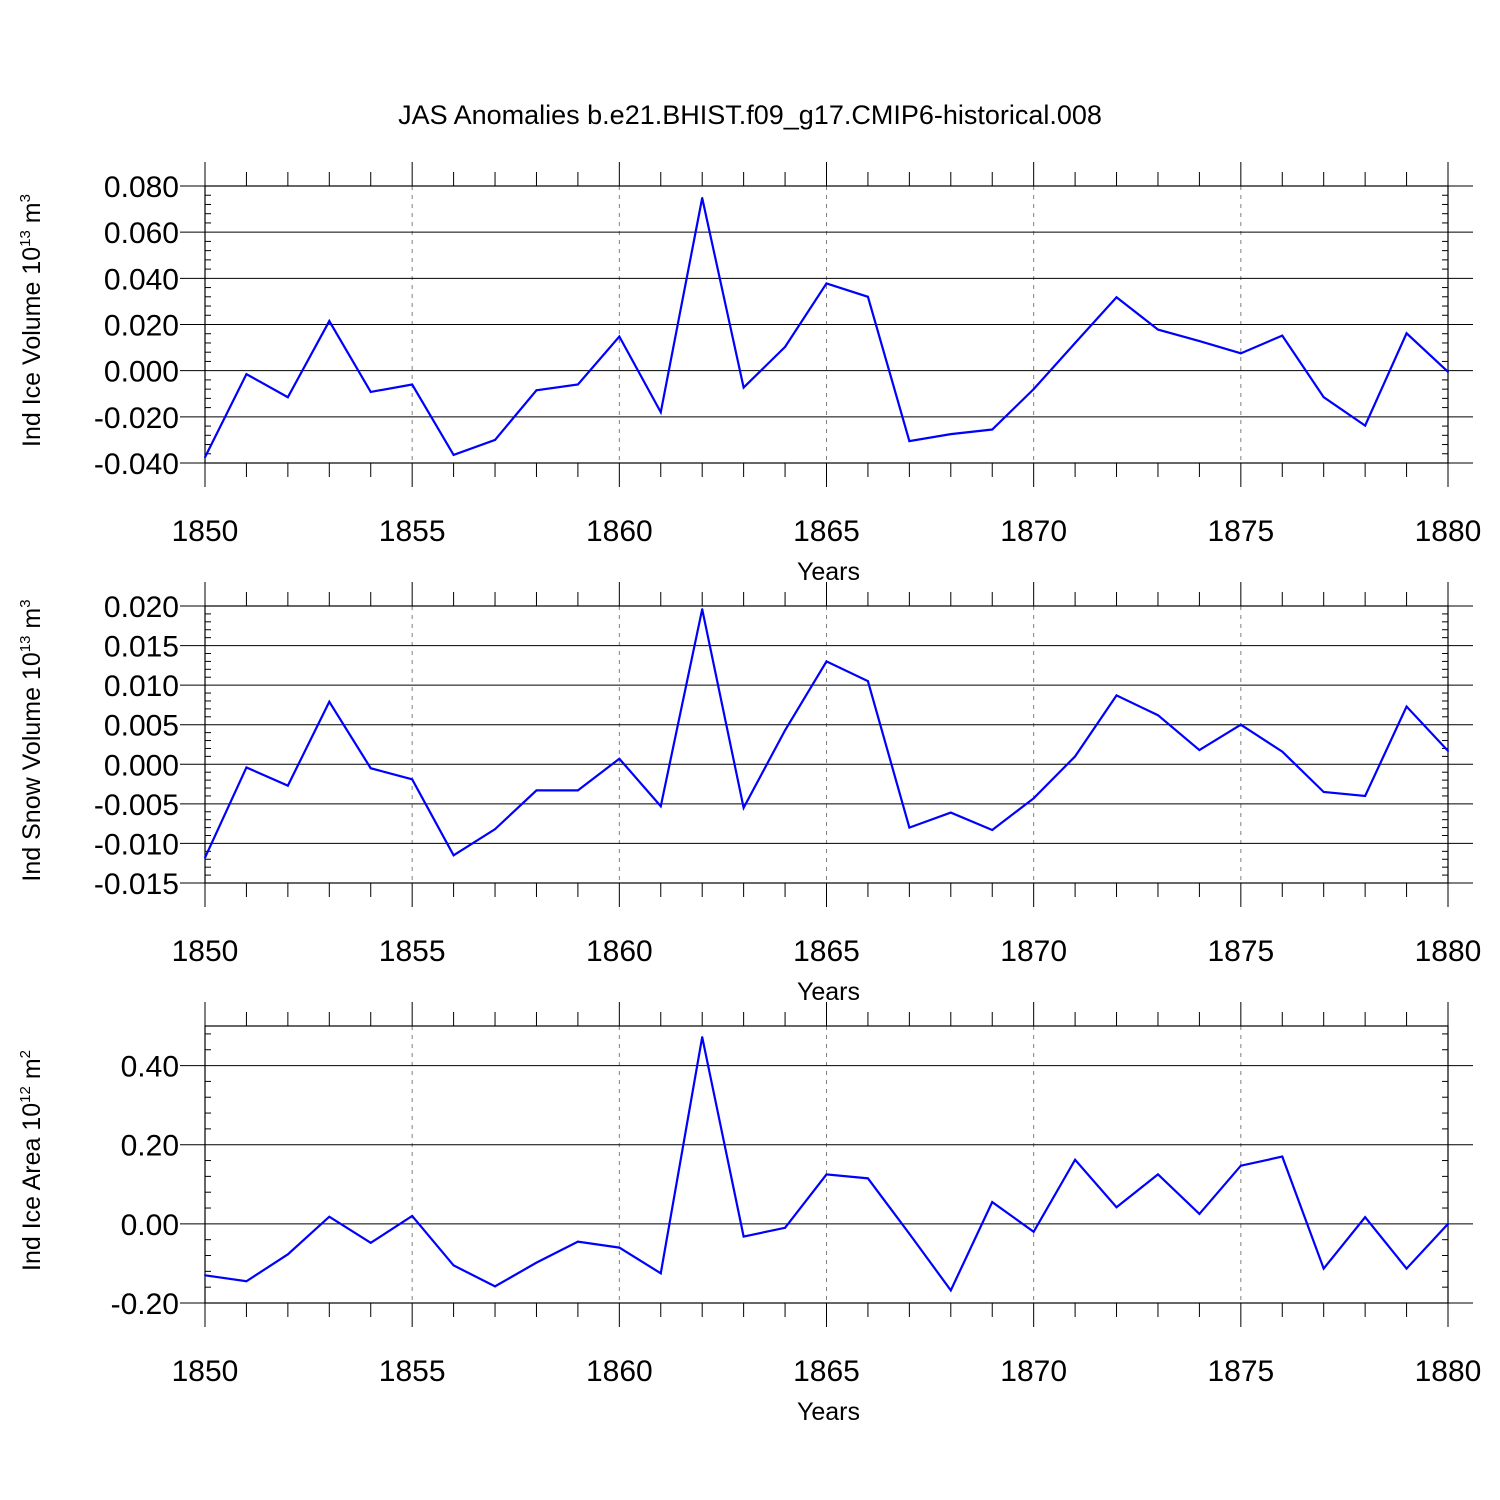 This screenshot has width=1500, height=1500. I want to click on y-tick-label: 0.20, so click(150, 1146).